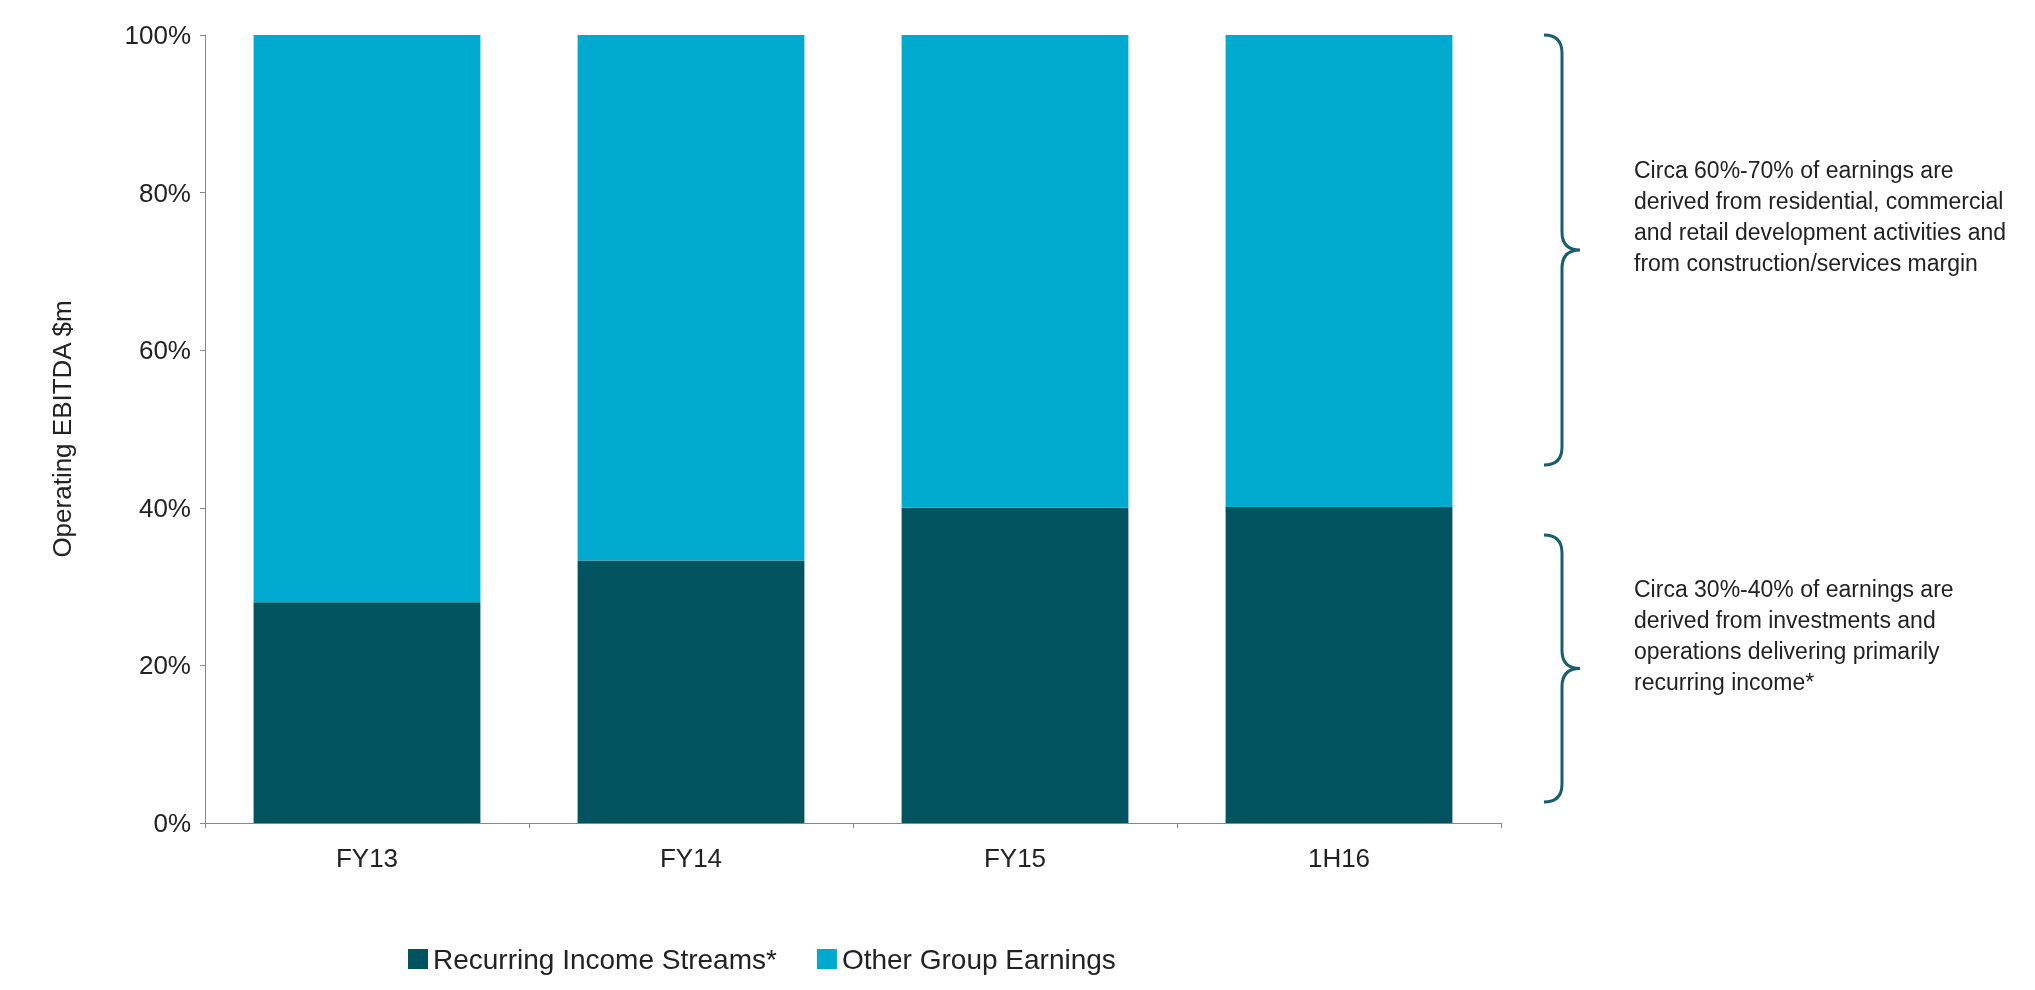 This screenshot has height=990, width=2035. I want to click on x-tick-label: FY15, so click(1015, 858).